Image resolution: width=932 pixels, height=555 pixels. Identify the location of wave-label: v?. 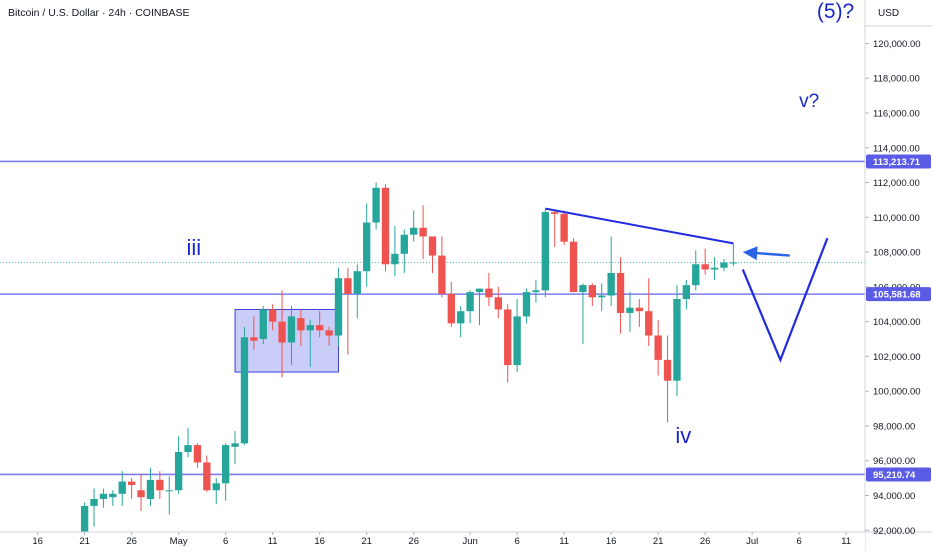
(809, 102).